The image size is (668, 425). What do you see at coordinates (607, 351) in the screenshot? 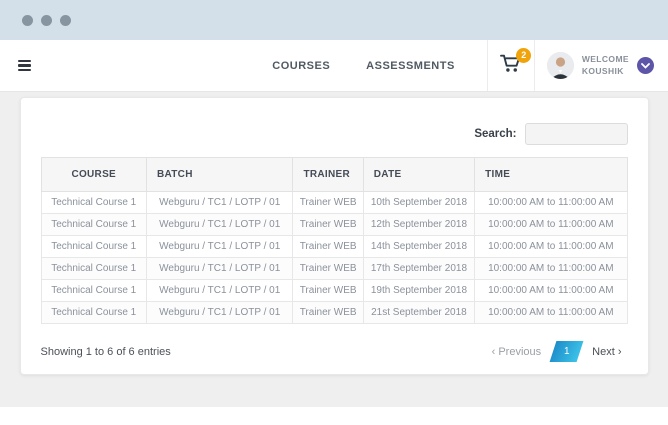
I see `next-page-button: Next ›` at bounding box center [607, 351].